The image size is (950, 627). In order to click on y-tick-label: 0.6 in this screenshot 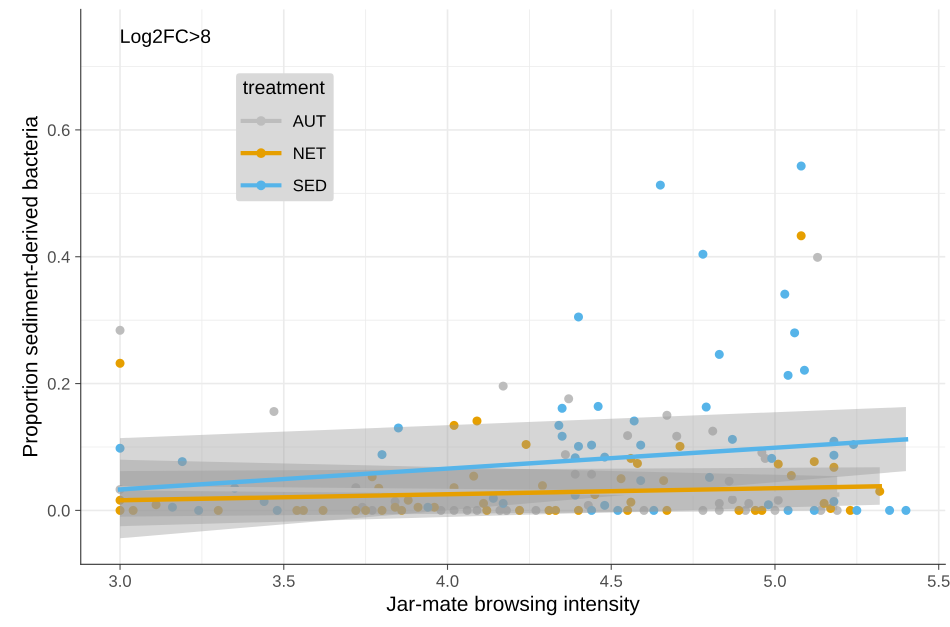, I will do `click(59, 130)`.